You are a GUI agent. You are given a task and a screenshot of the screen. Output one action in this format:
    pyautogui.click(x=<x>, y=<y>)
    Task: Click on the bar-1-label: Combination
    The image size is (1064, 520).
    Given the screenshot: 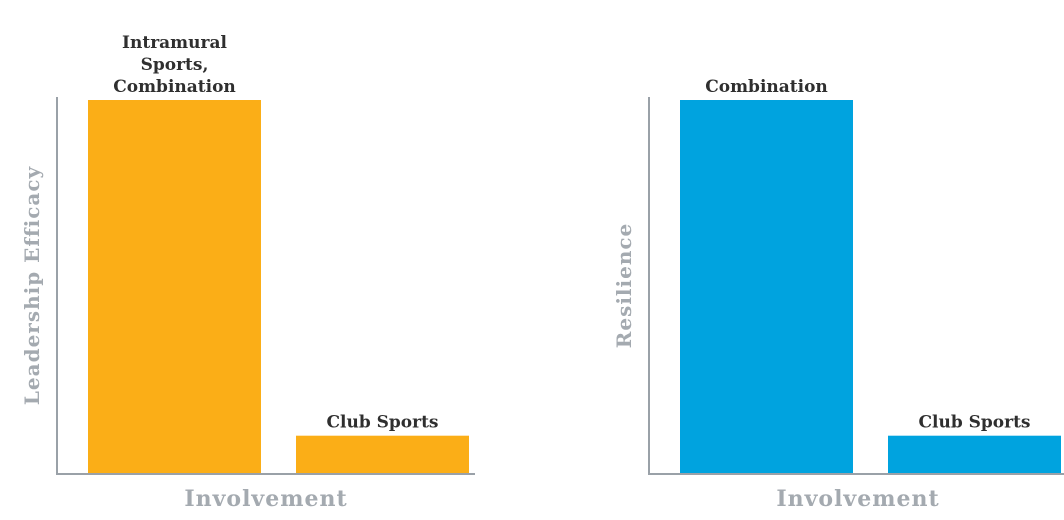 What is the action you would take?
    pyautogui.click(x=766, y=87)
    